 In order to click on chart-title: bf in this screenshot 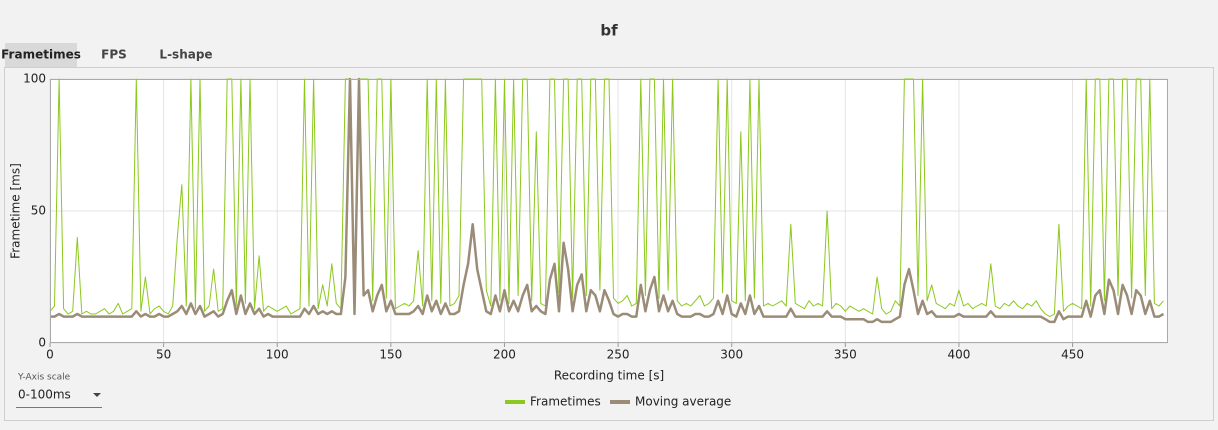, I will do `click(609, 31)`.